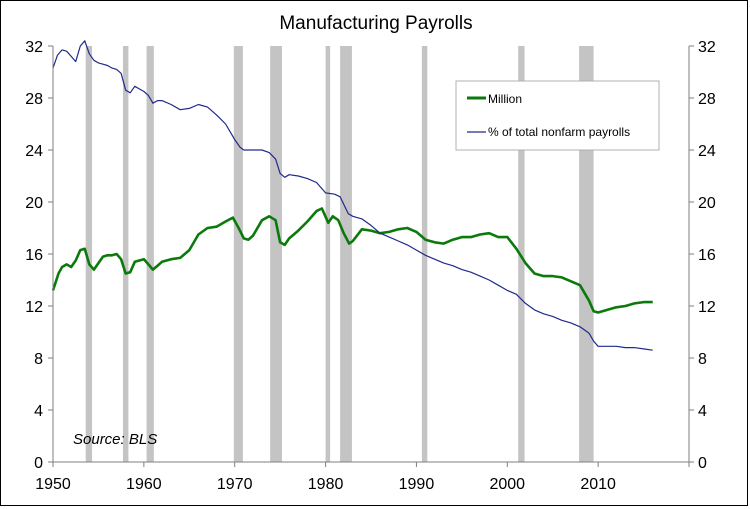 The height and width of the screenshot is (509, 750). I want to click on y-tick-label-right: 32, so click(707, 47).